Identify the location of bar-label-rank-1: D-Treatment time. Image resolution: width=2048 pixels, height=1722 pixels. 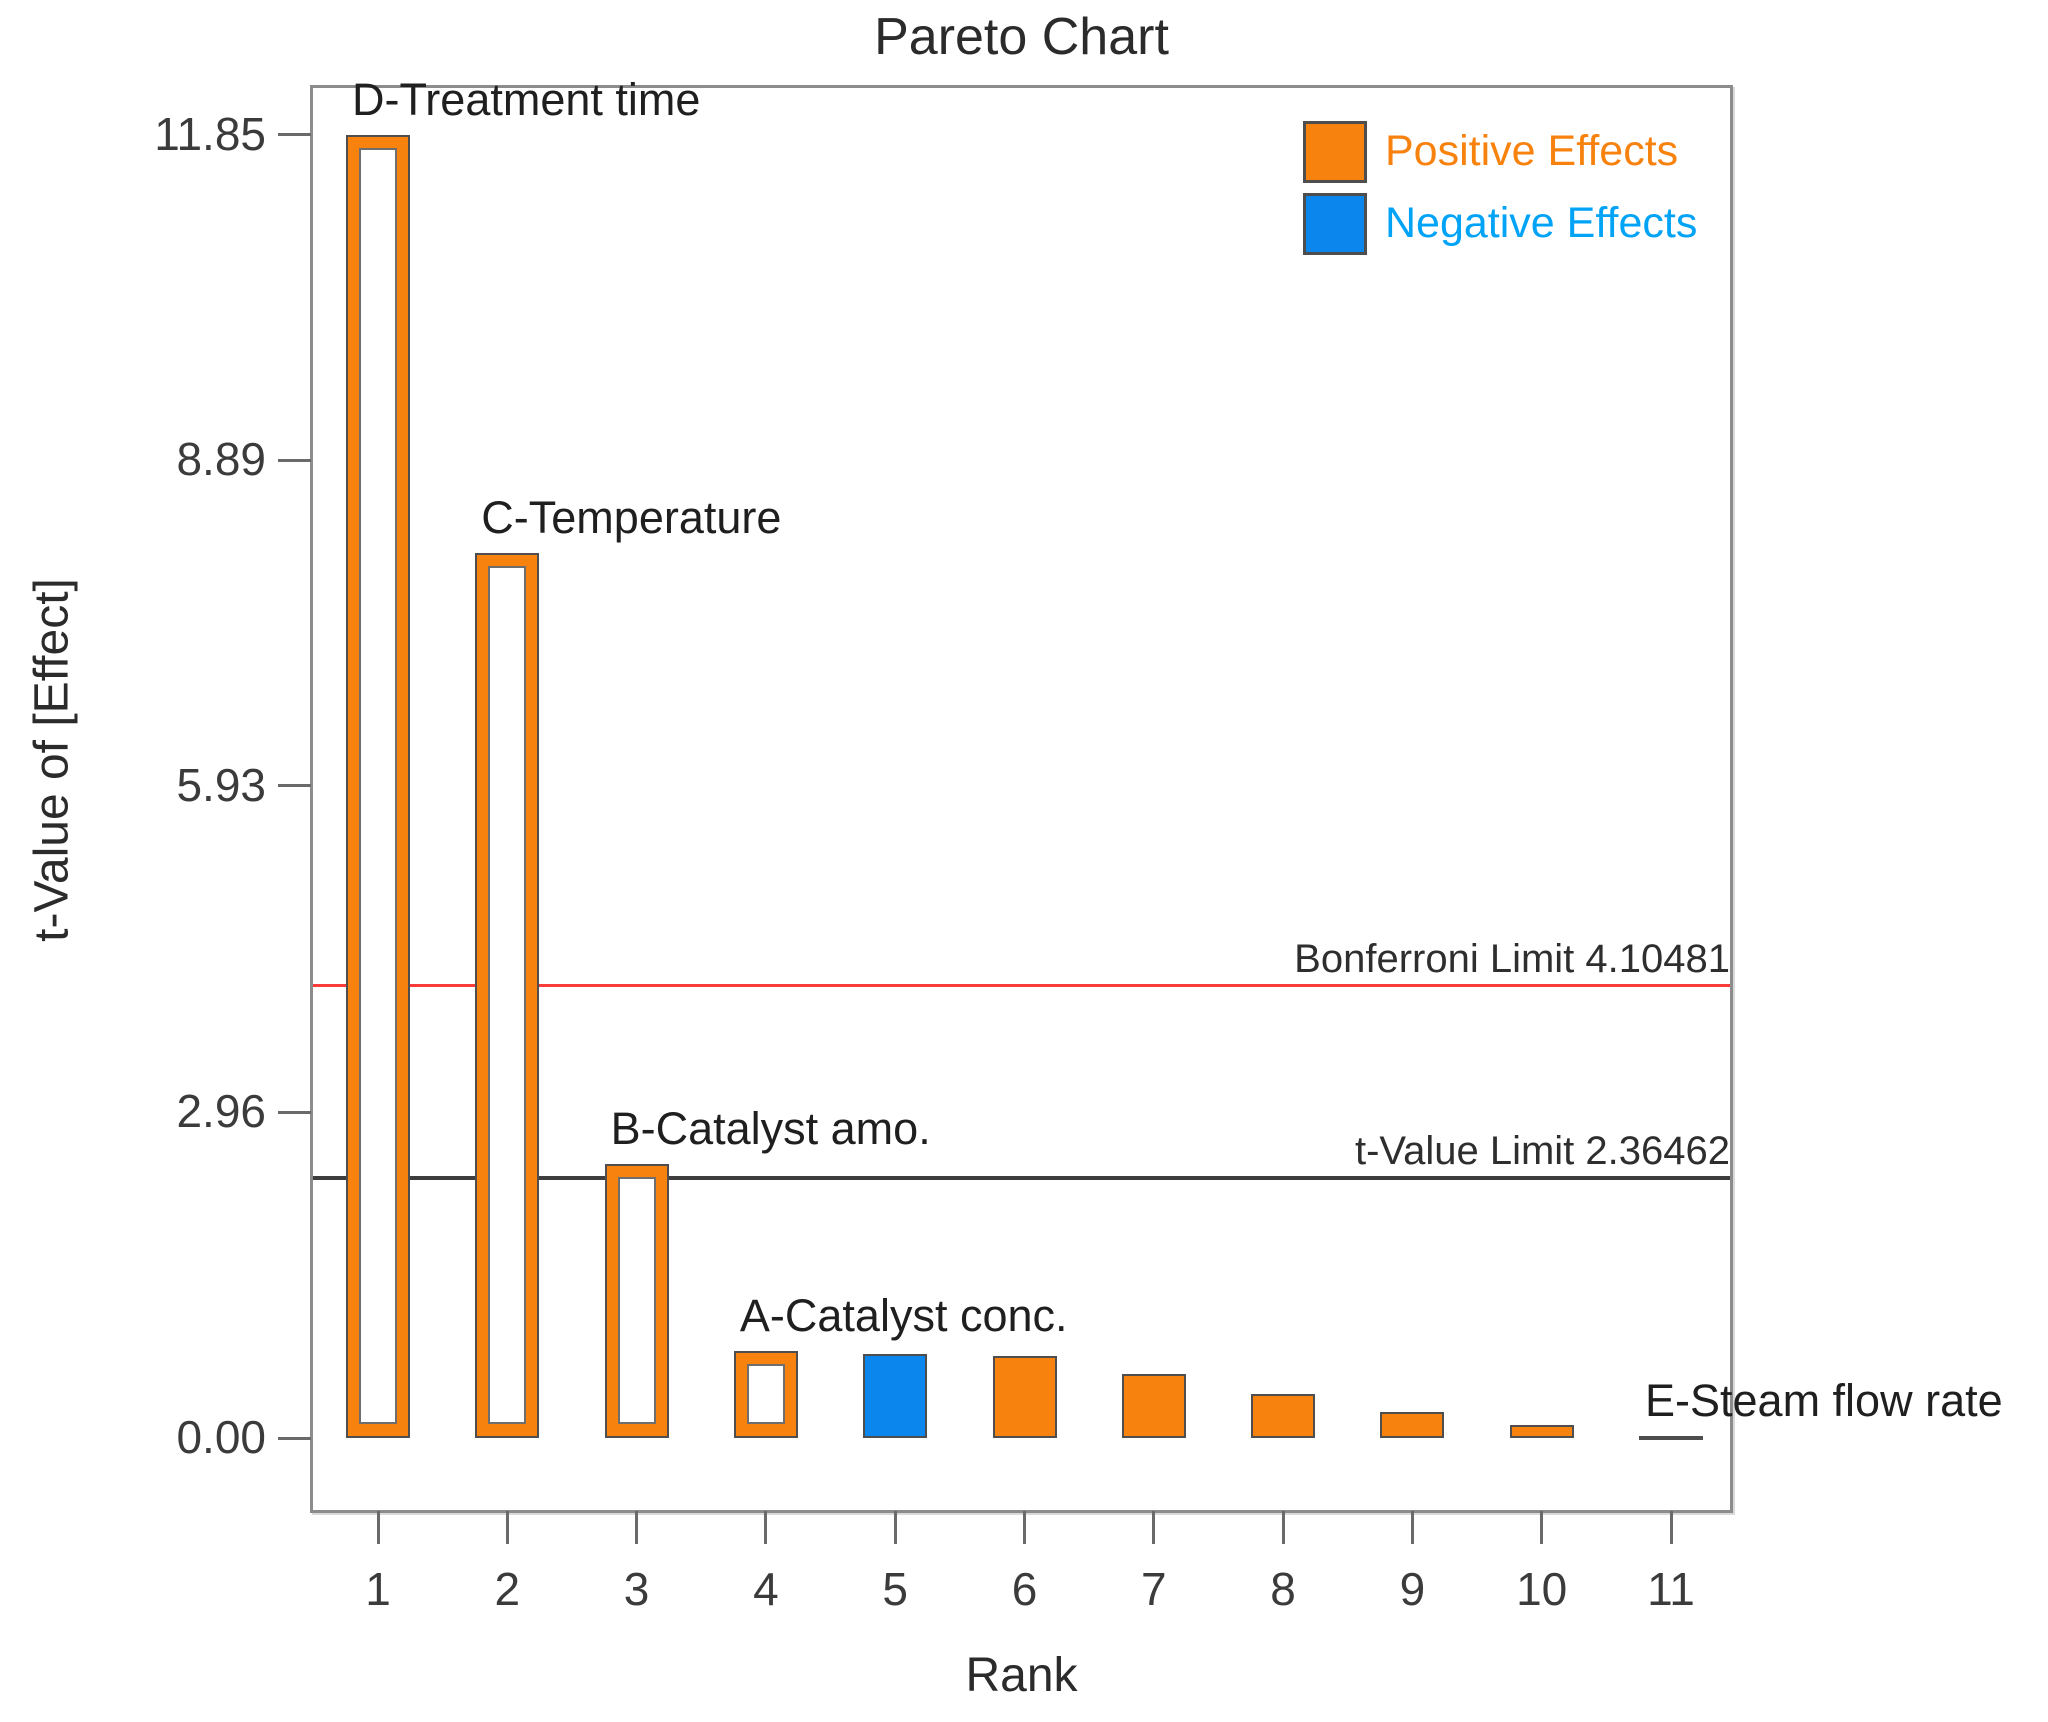
(526, 99).